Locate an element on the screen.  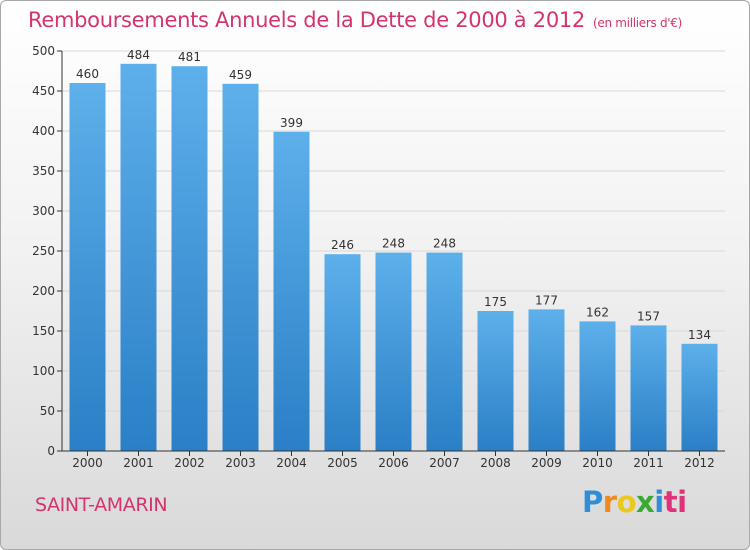
data-label: 399 is located at coordinates (291, 123).